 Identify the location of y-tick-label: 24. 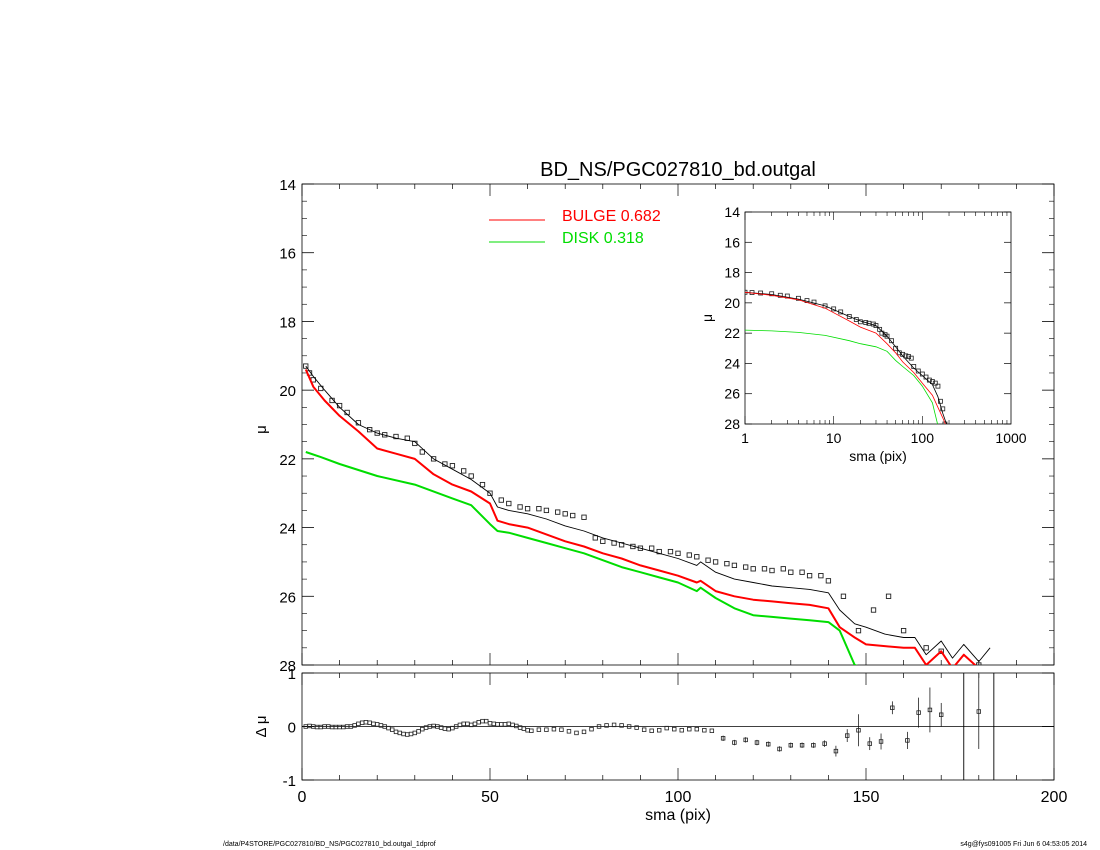
(287, 529).